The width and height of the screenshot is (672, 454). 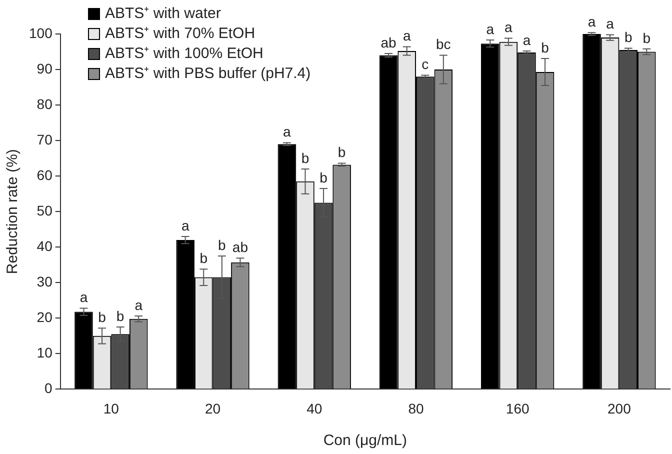 I want to click on data-label: bc, so click(x=443, y=44).